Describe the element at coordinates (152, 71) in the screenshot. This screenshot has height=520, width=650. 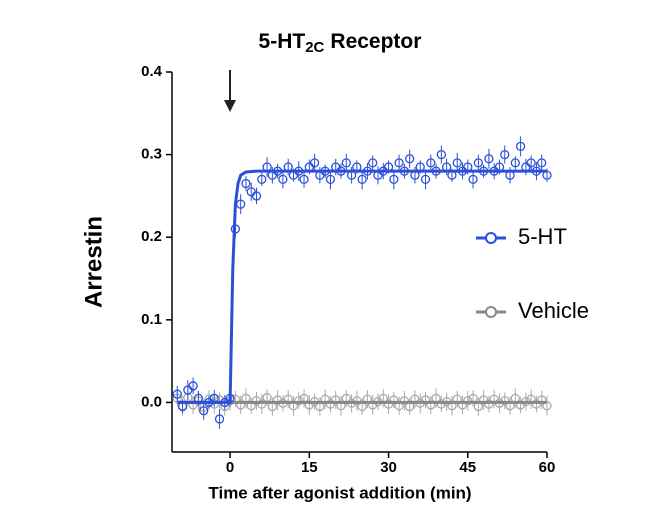
I see `y-tick-label: 0.4` at that location.